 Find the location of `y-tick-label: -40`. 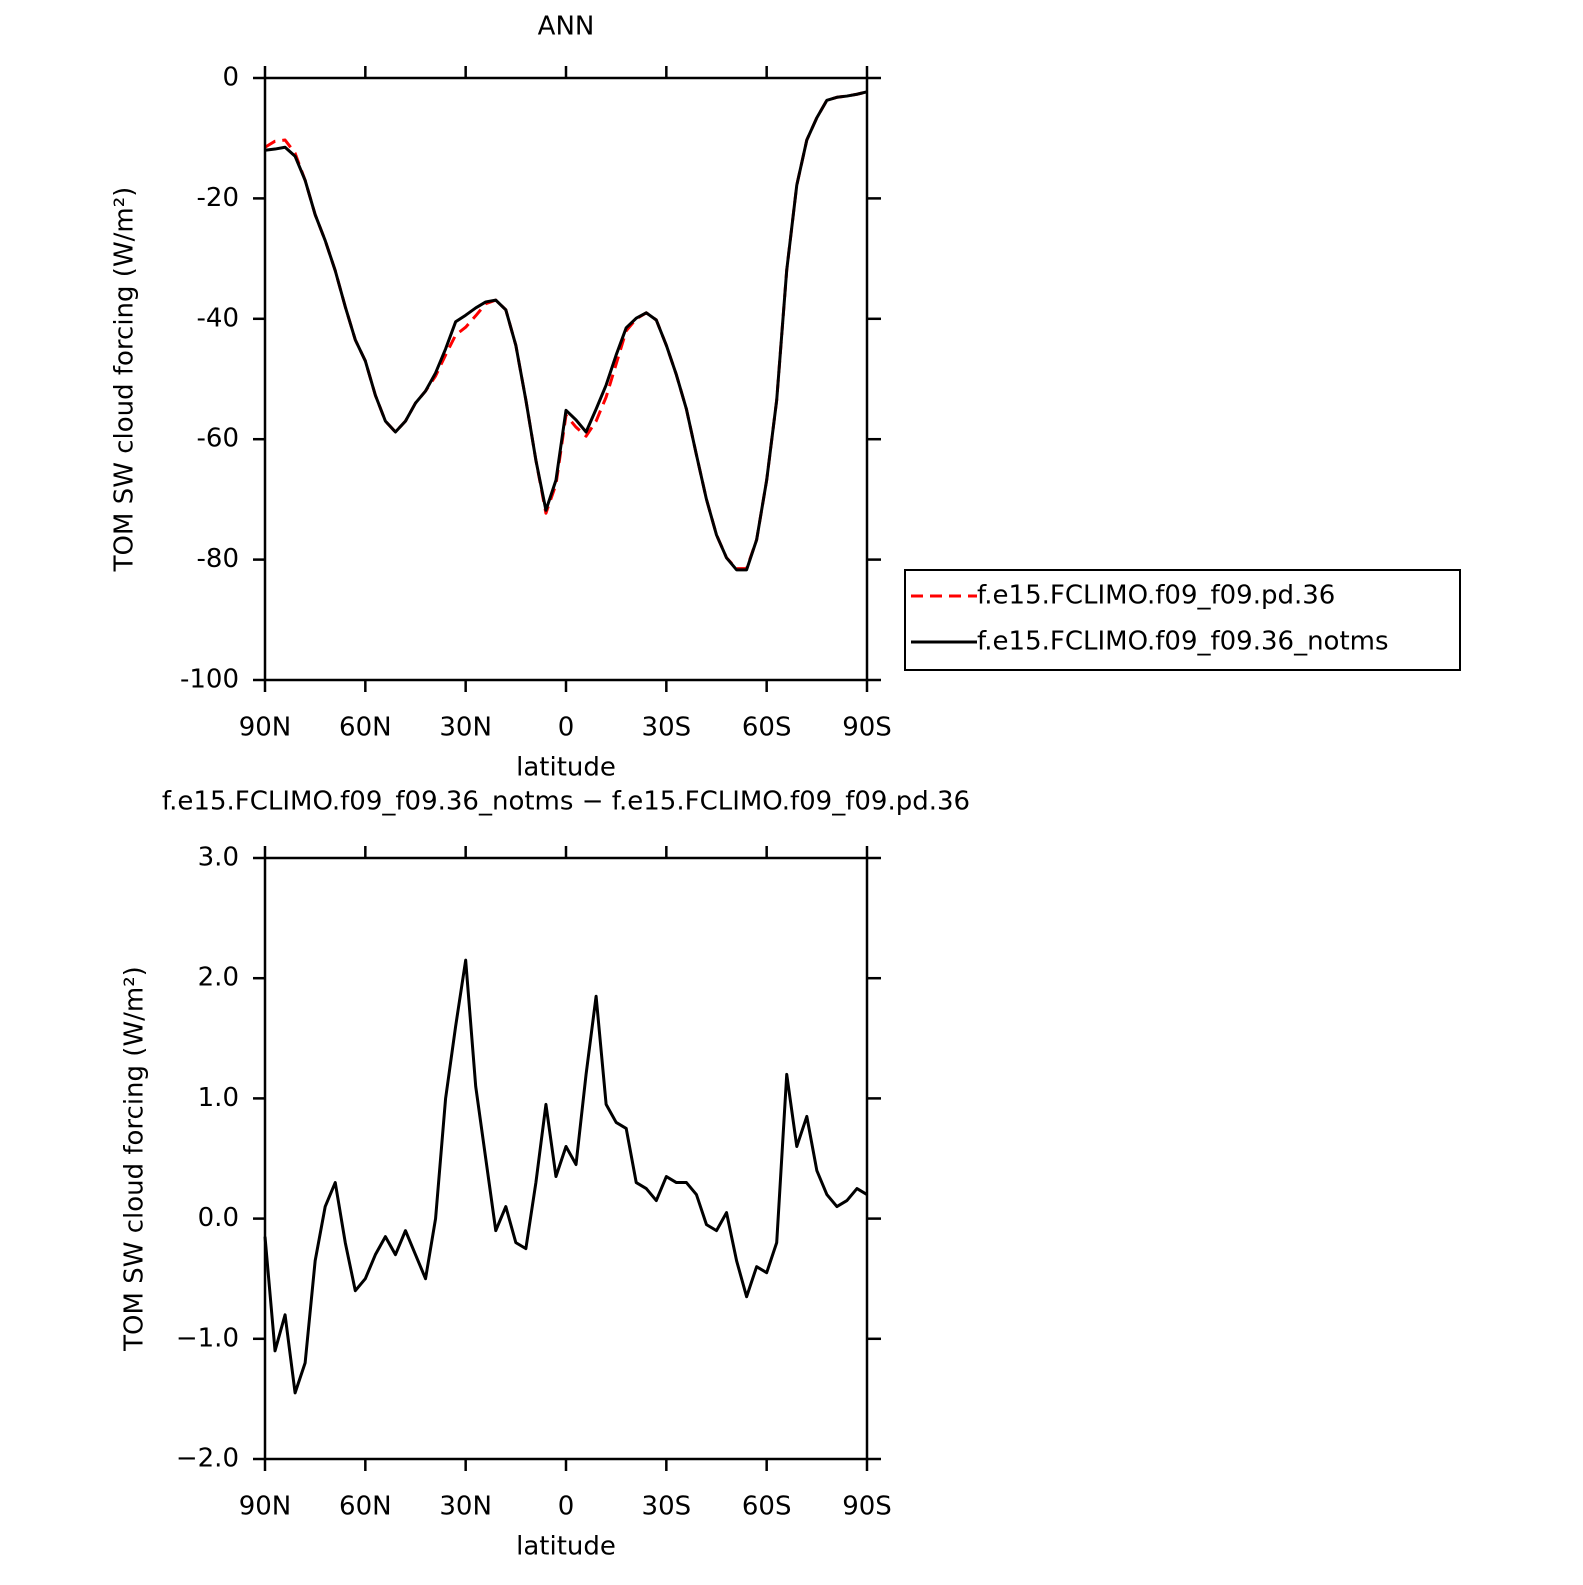

y-tick-label: -40 is located at coordinates (218, 318).